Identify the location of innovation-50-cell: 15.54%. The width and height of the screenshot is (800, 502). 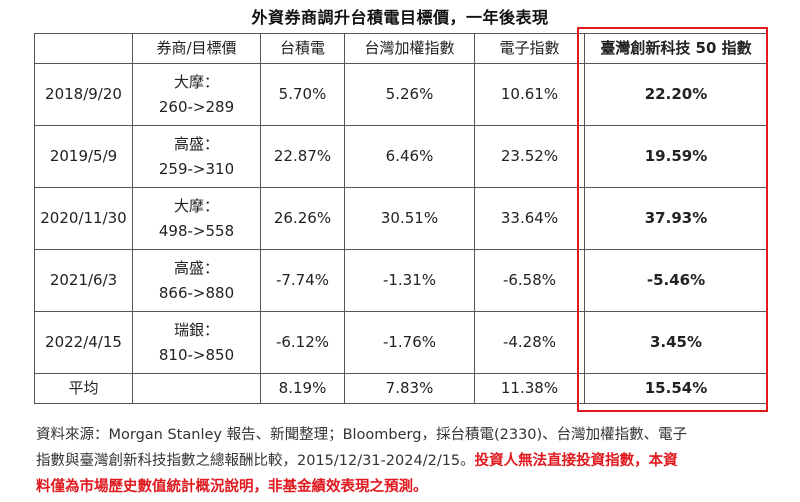
(676, 388).